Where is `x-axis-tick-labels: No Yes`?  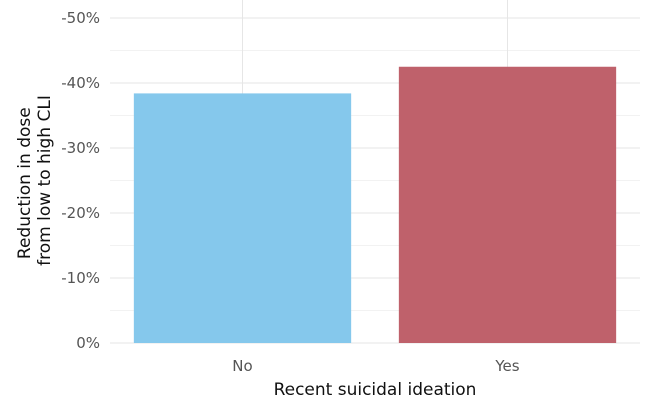 x-axis-tick-labels: No Yes is located at coordinates (375, 366).